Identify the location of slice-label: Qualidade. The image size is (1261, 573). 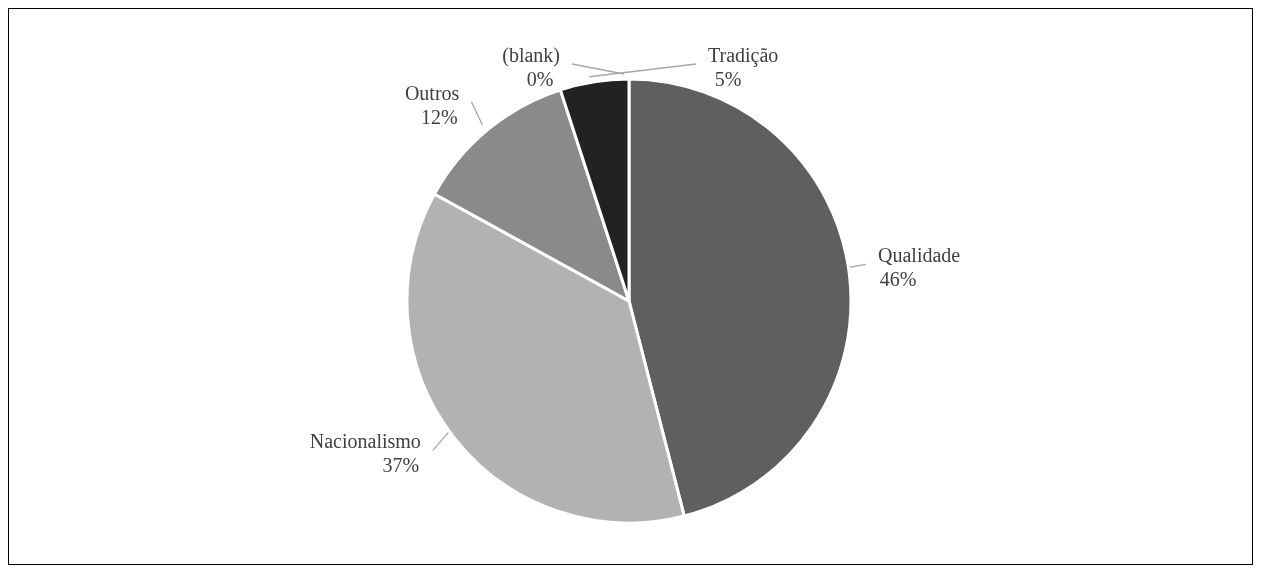
(919, 255).